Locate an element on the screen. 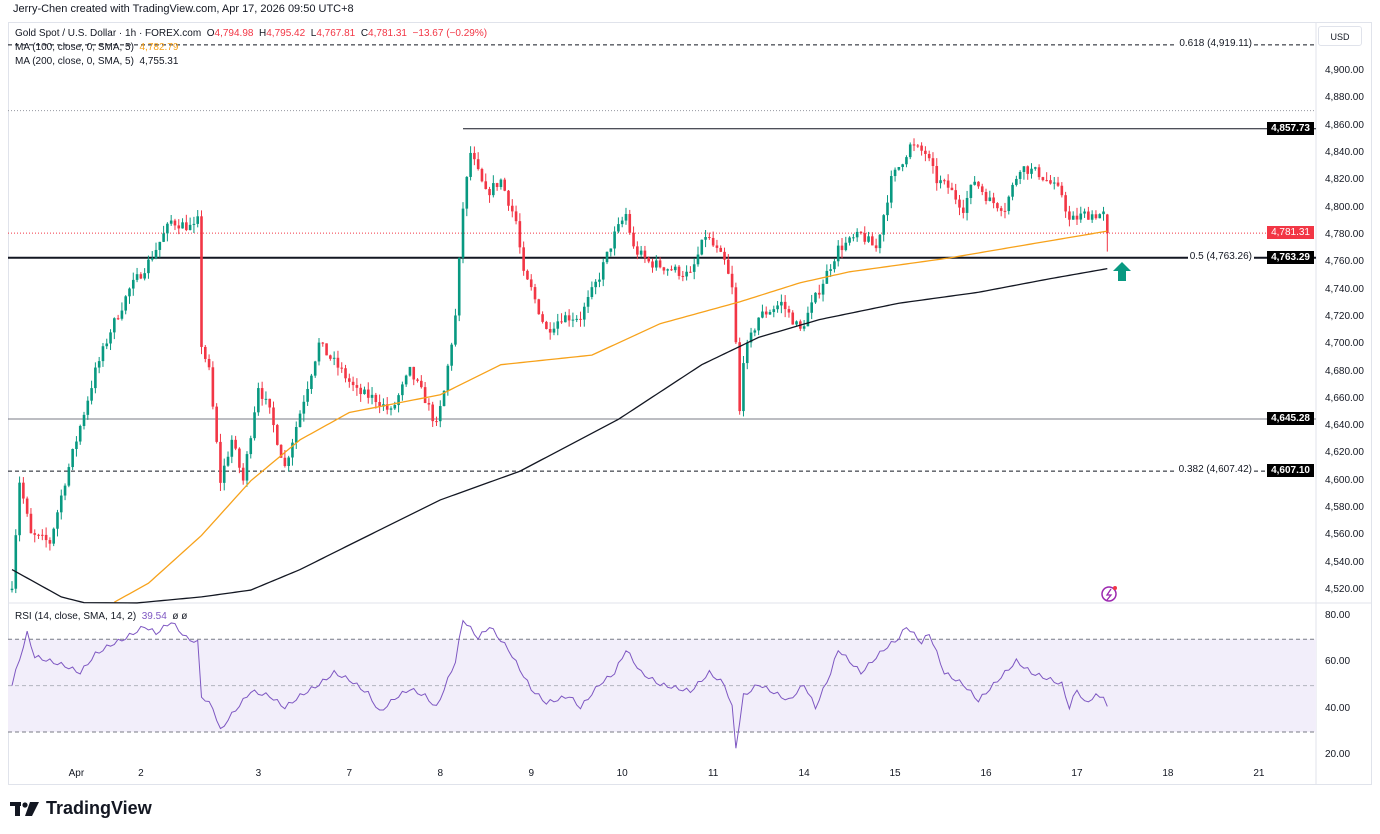  price-tick-label: 4,760.00 is located at coordinates (1344, 262).